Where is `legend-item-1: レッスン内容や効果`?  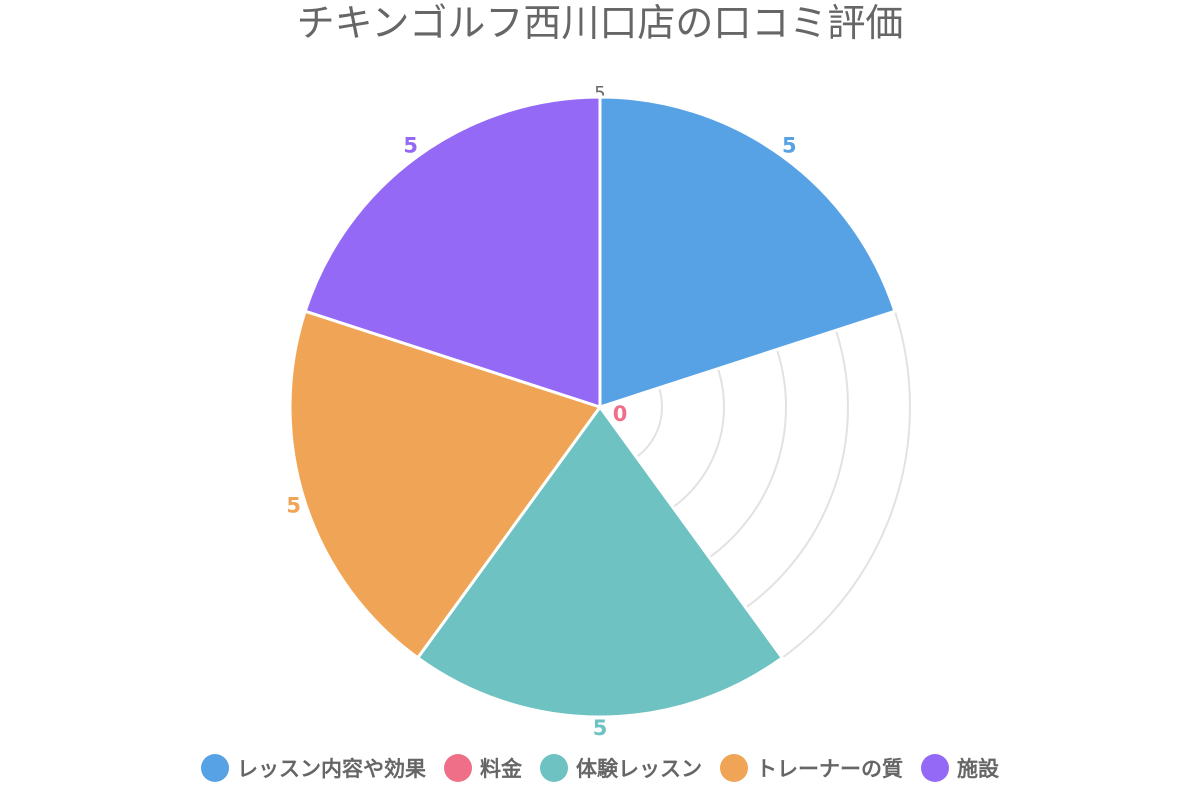
legend-item-1: レッスン内容や効果 is located at coordinates (313, 768).